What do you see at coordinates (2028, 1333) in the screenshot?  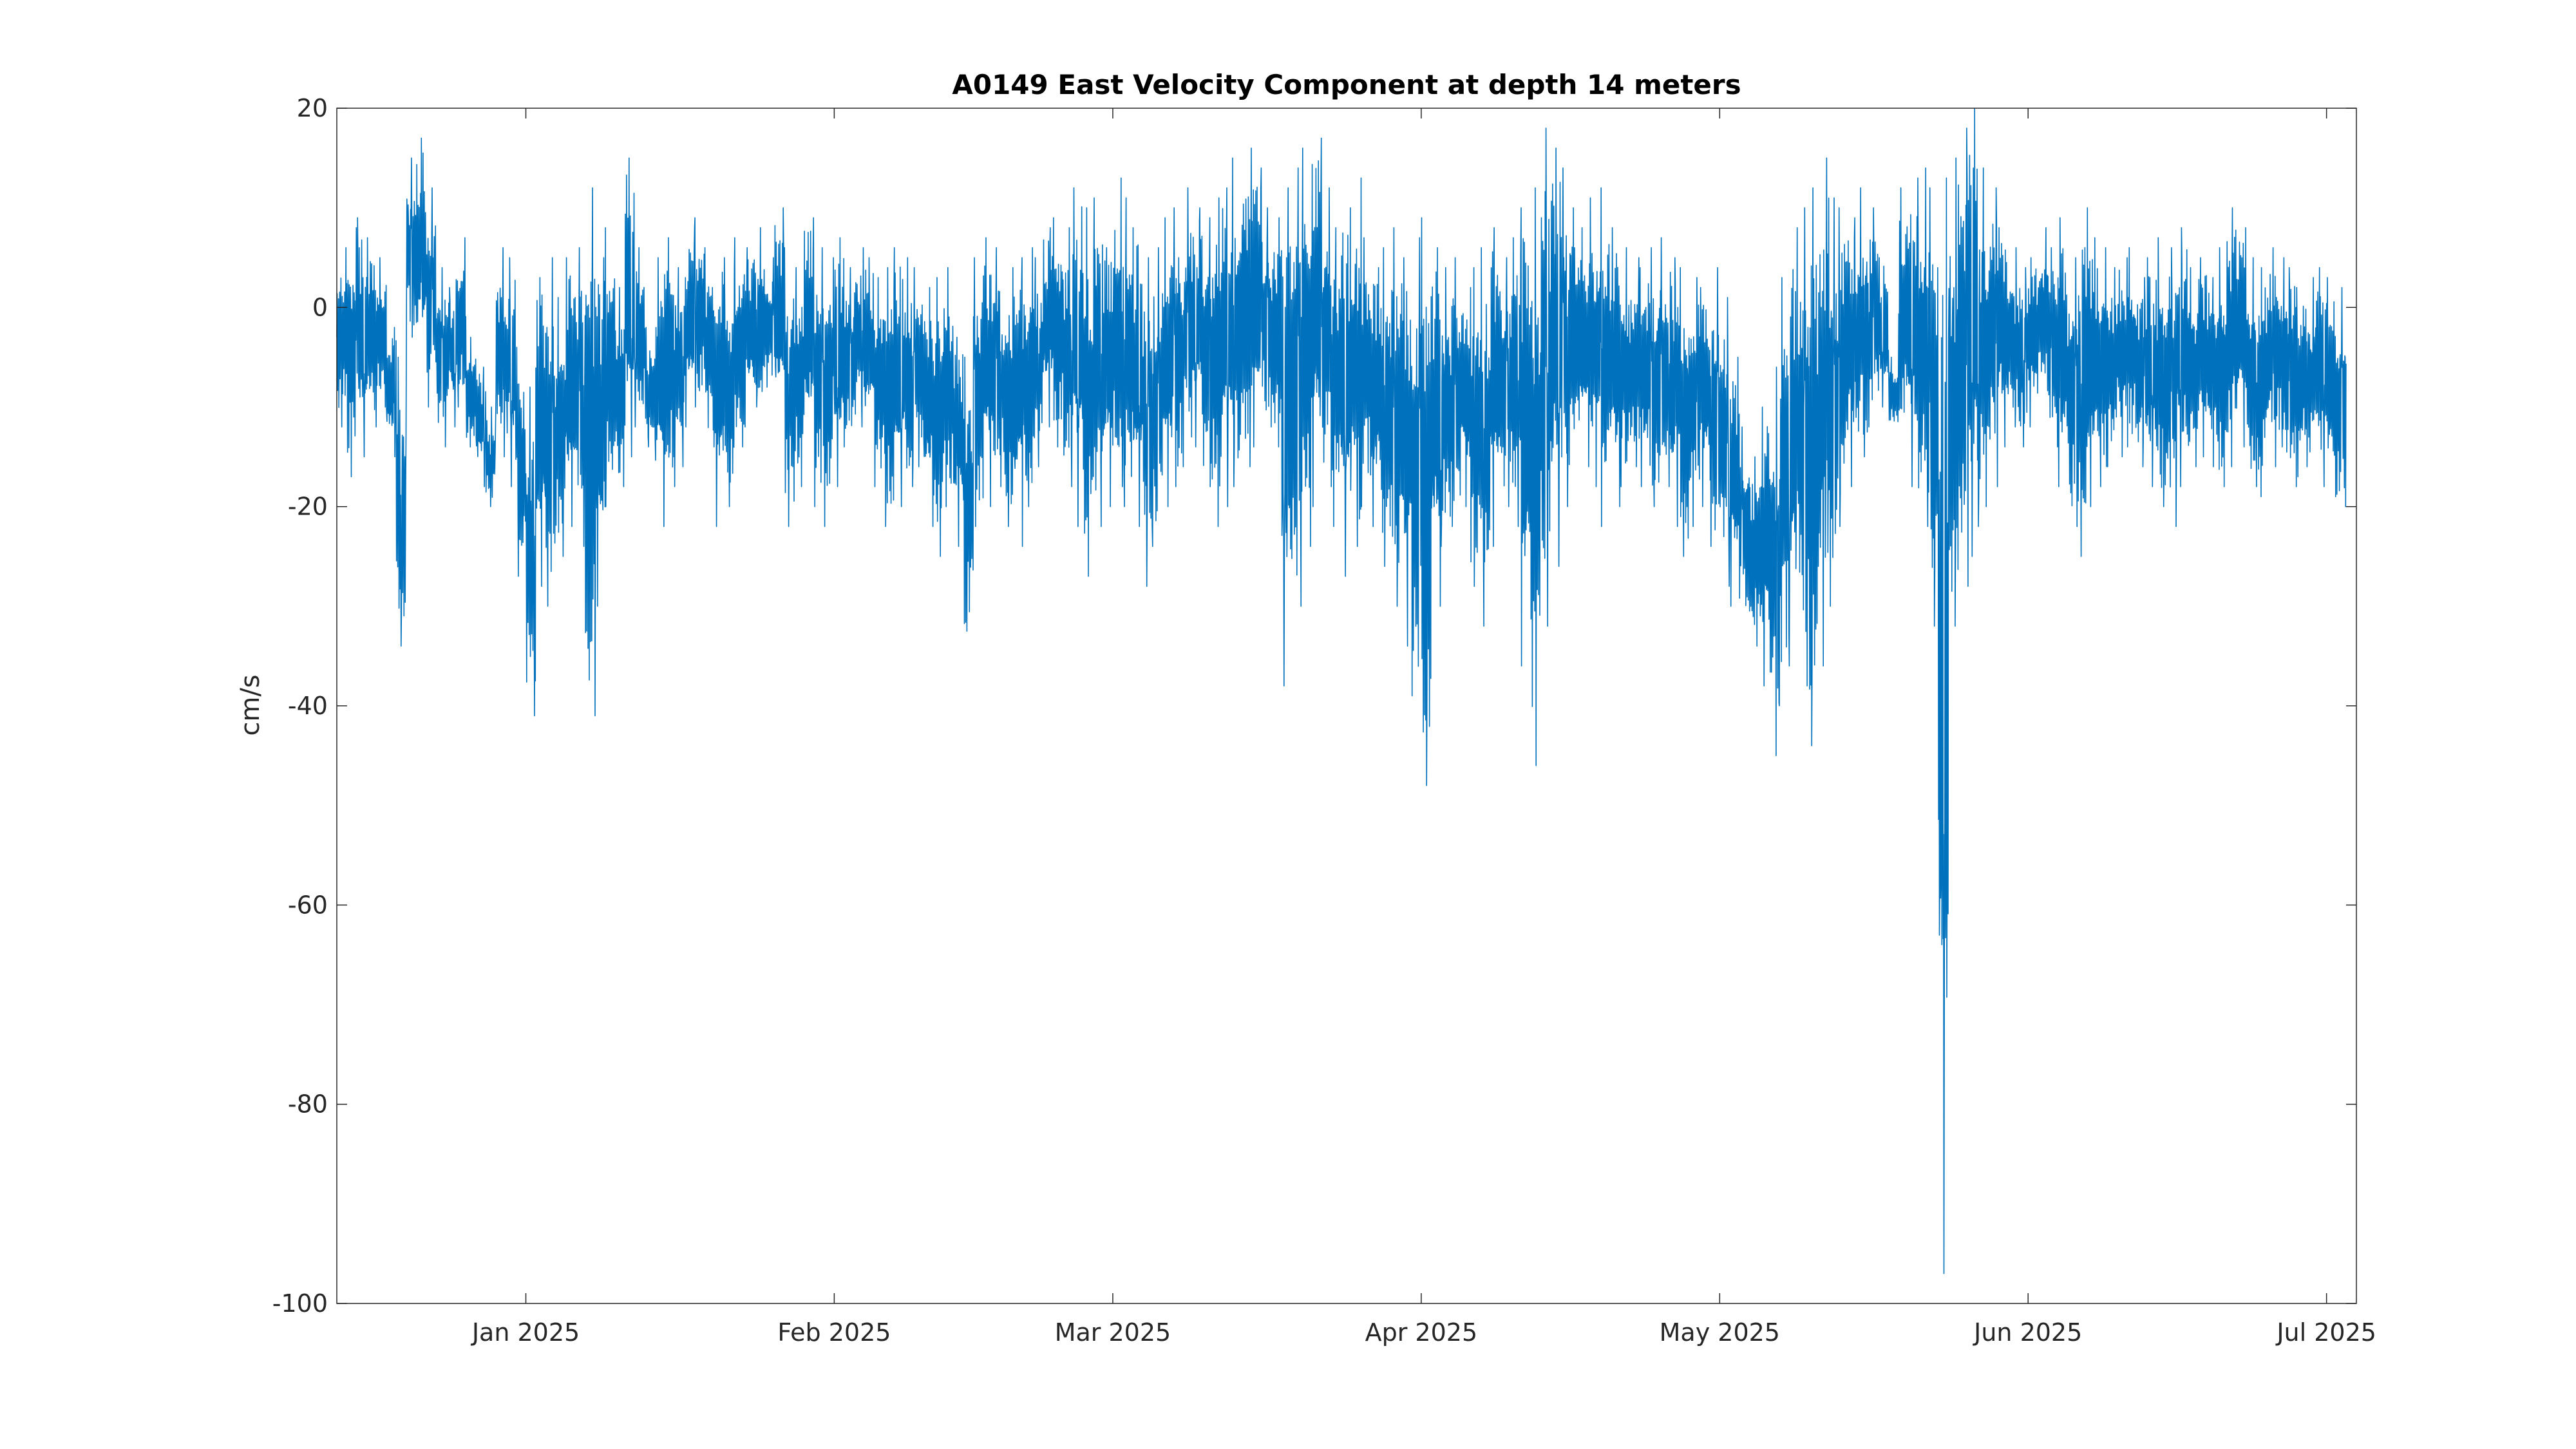 I see `x-tick-label: Jun 2025` at bounding box center [2028, 1333].